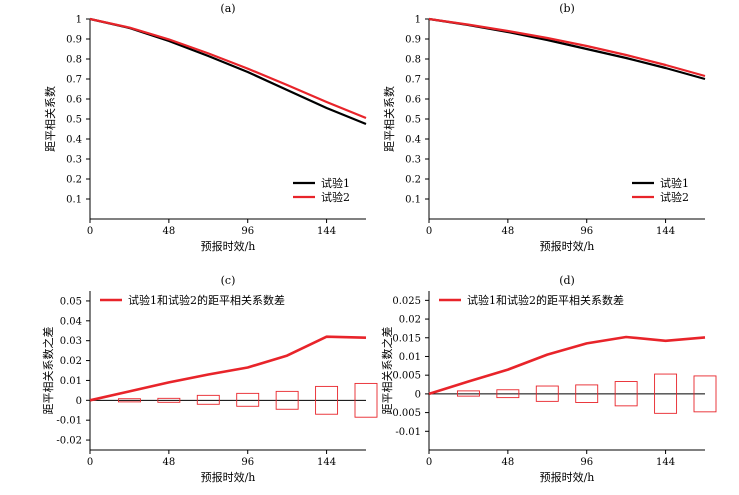 The image size is (739, 495). Describe the element at coordinates (406, 338) in the screenshot. I see `y-tick-label: 0.015` at that location.